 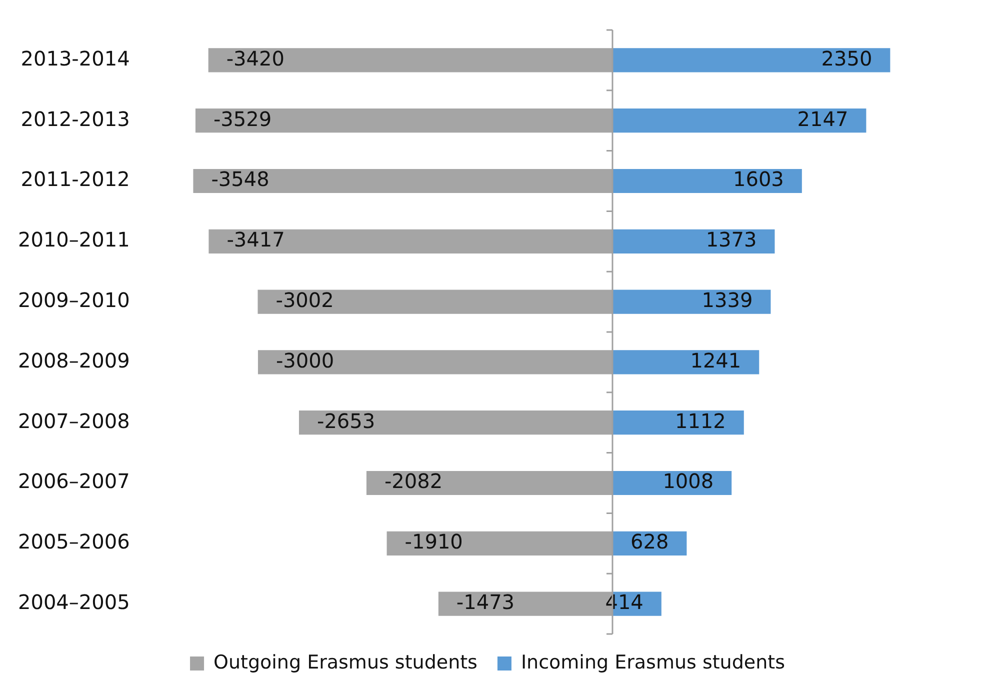 What do you see at coordinates (822, 118) in the screenshot?
I see `data-label: 2147` at bounding box center [822, 118].